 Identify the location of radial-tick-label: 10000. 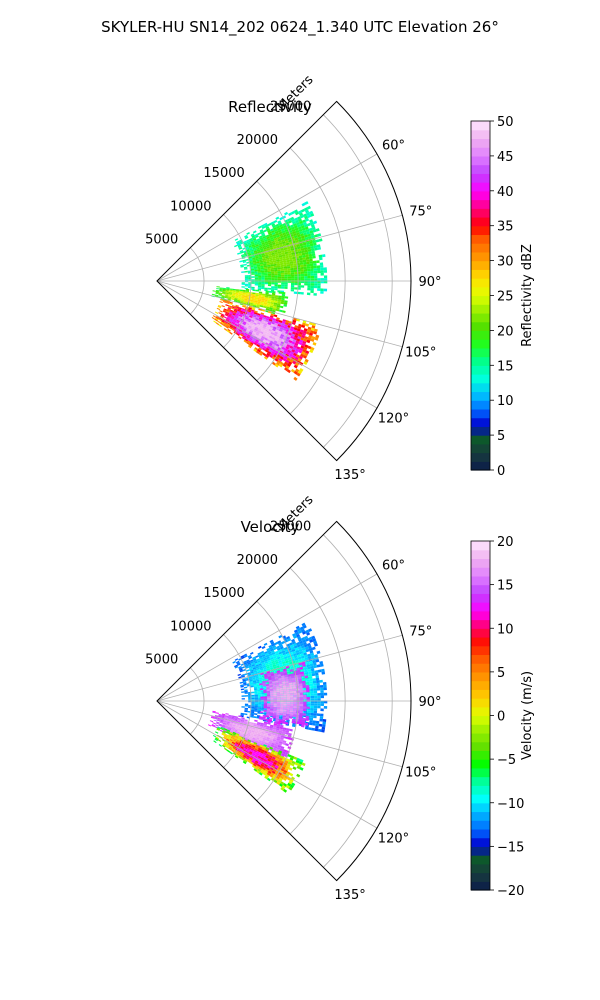
(190, 626).